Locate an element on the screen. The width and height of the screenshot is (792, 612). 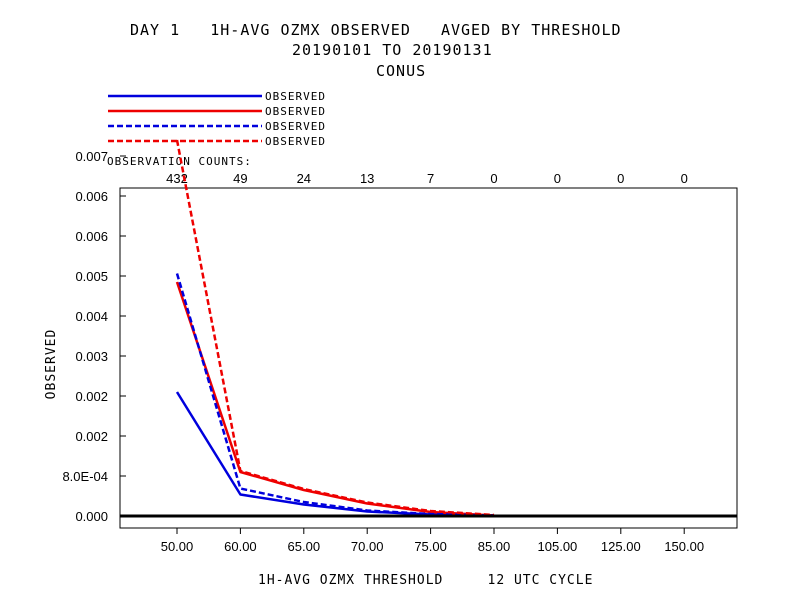
x-tick-label: 125.00 is located at coordinates (621, 546).